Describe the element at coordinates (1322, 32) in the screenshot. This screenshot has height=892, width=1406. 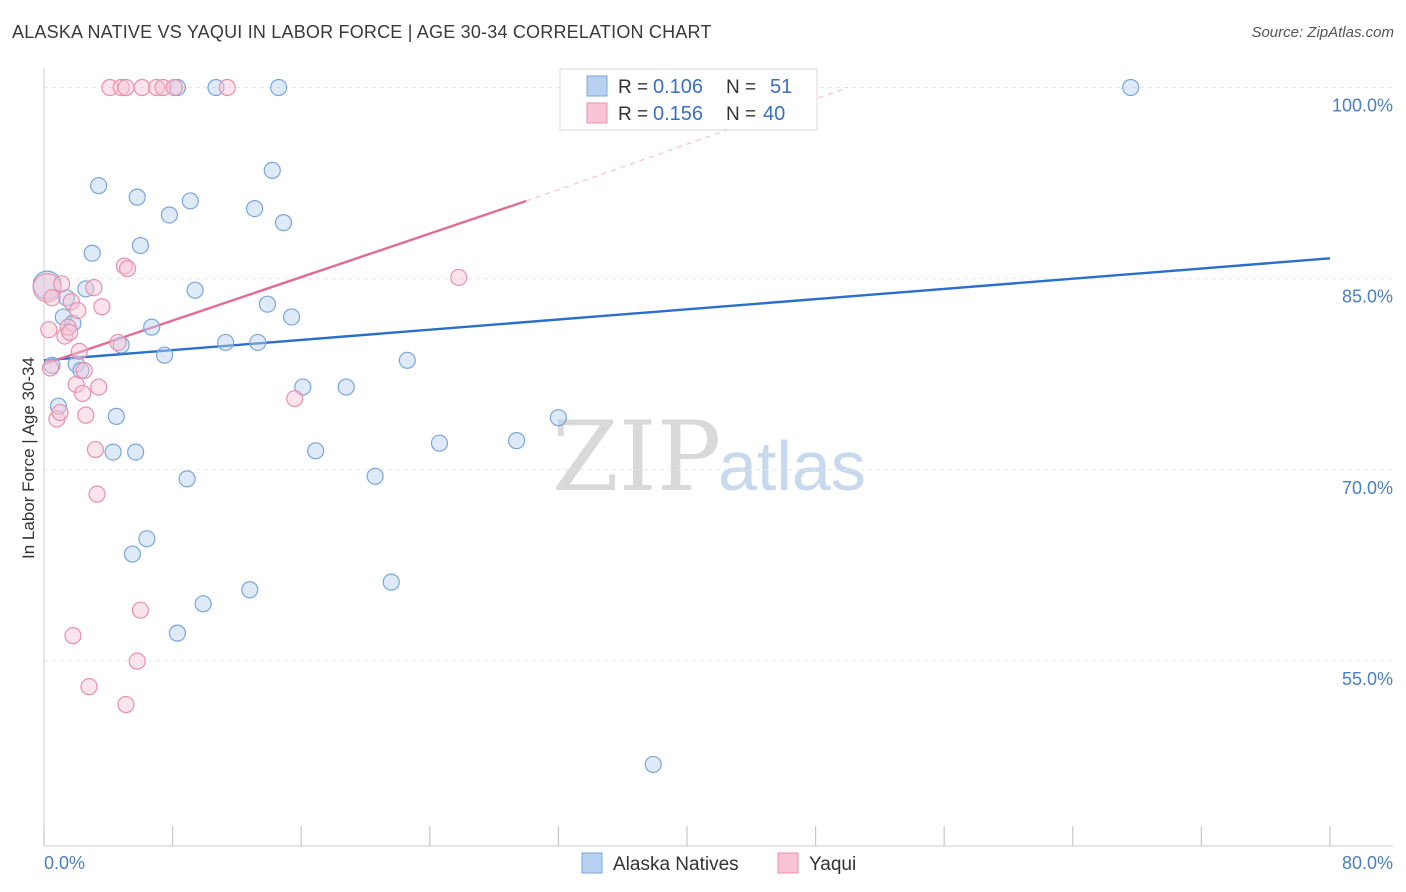
I see `source-credit: Source: ZipAtlas.com` at that location.